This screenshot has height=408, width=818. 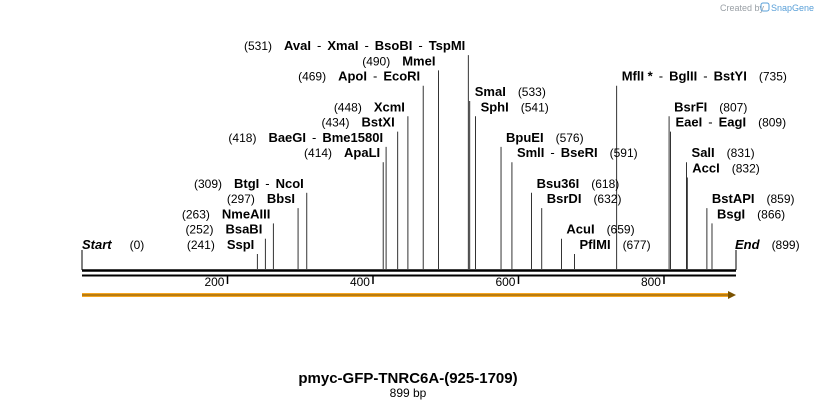 What do you see at coordinates (689, 122) in the screenshot?
I see `enzyme-name: EaeI` at bounding box center [689, 122].